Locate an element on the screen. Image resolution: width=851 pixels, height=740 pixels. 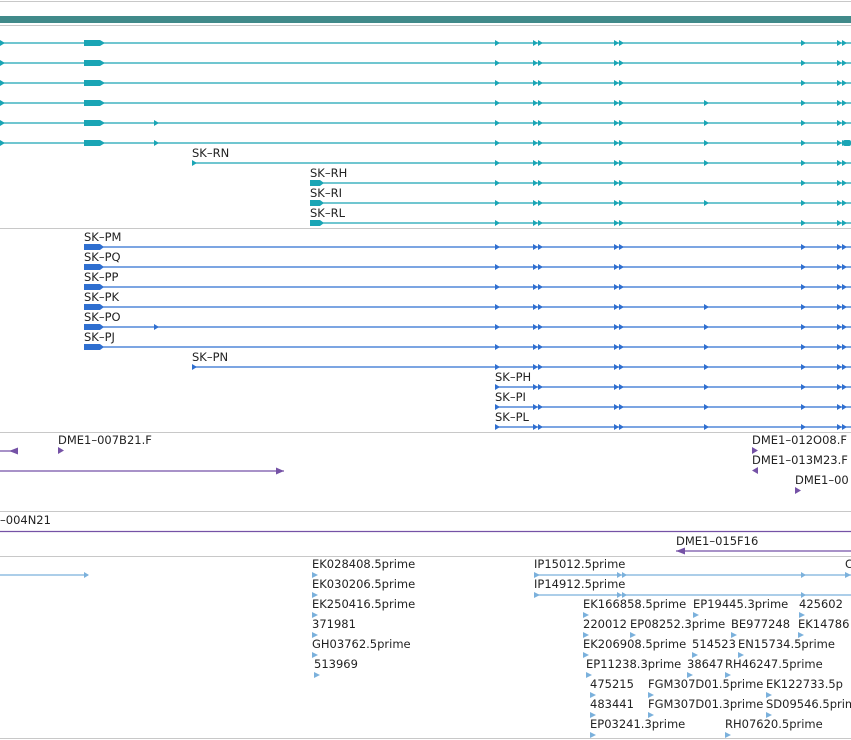
est-label: IP15012.5prime is located at coordinates (579, 564).